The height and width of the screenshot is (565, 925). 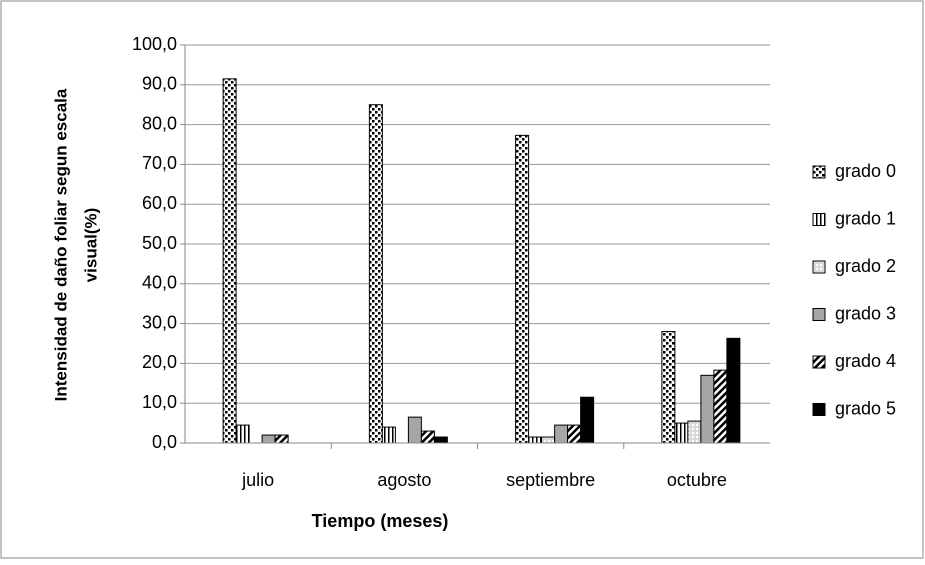 I want to click on legend-label: grado 3, so click(x=865, y=313).